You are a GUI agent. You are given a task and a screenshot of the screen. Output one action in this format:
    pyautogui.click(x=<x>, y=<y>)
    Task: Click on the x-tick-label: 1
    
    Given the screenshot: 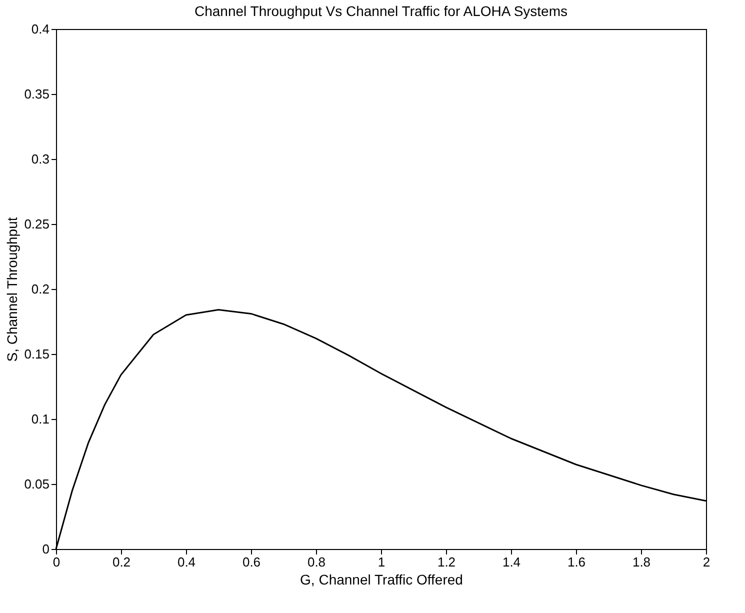 What is the action you would take?
    pyautogui.click(x=382, y=562)
    